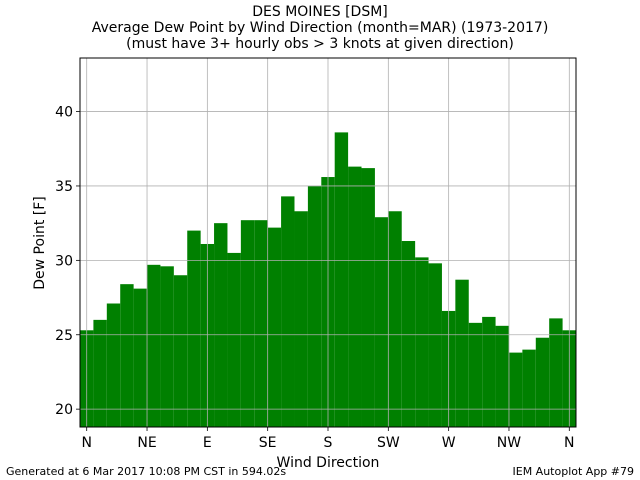 The height and width of the screenshot is (480, 640). Describe the element at coordinates (64, 336) in the screenshot. I see `y-tick-label: 25` at that location.